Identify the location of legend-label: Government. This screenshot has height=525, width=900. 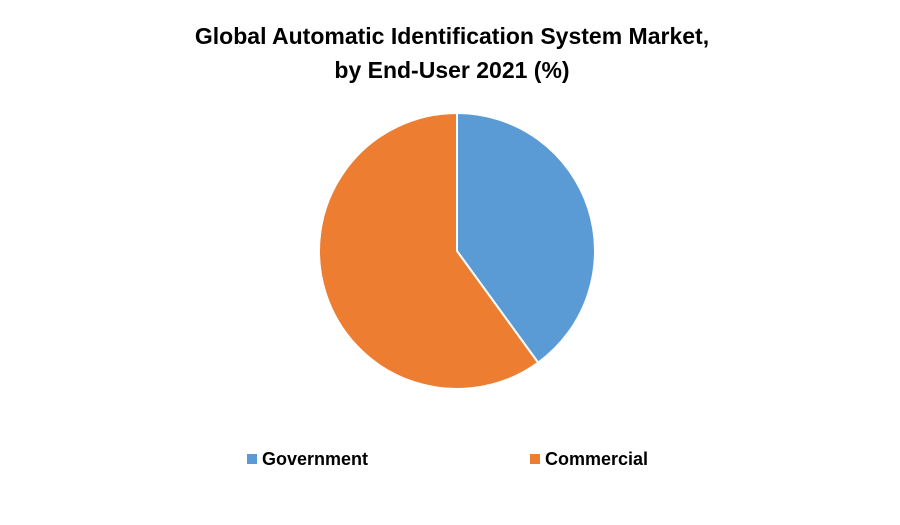
(315, 459).